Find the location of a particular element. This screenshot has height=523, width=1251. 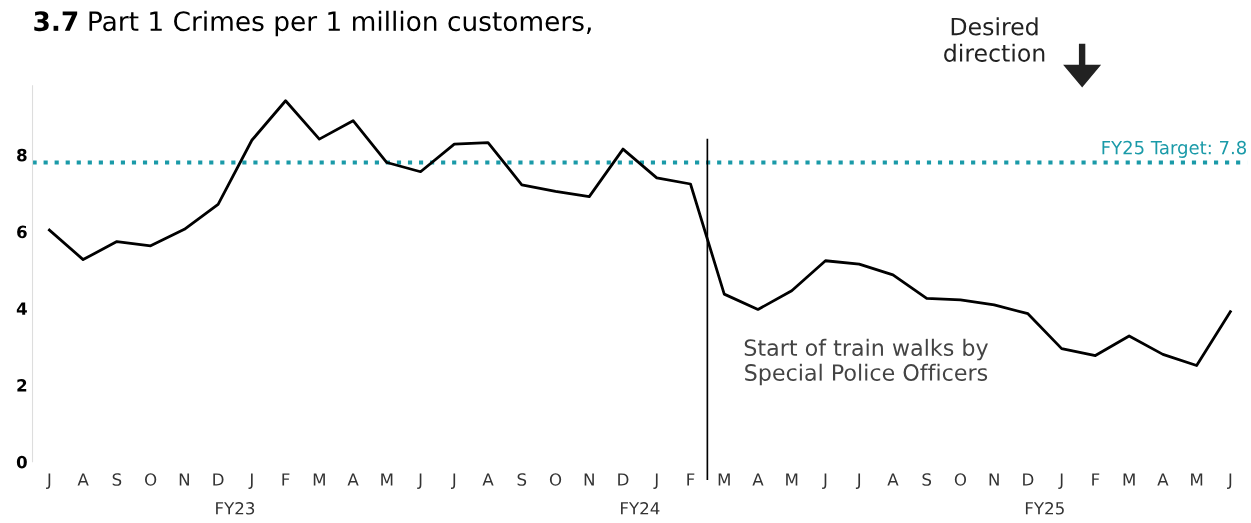

y-tick-label: 6 is located at coordinates (22, 232).